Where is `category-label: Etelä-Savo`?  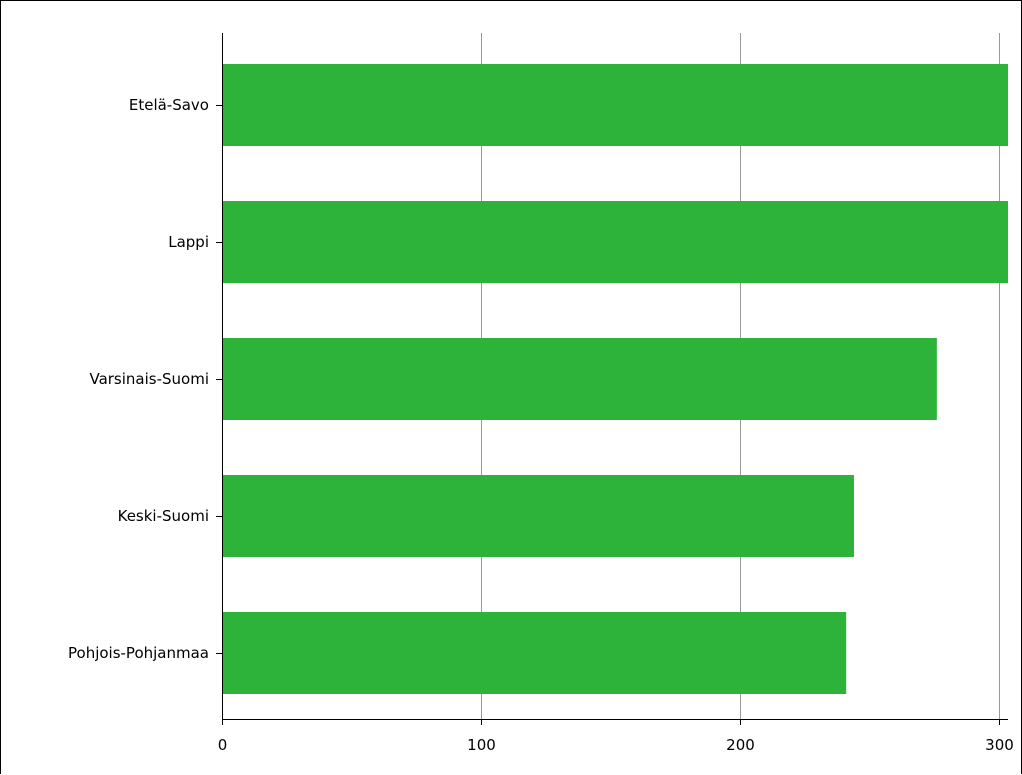 category-label: Etelä-Savo is located at coordinates (169, 105).